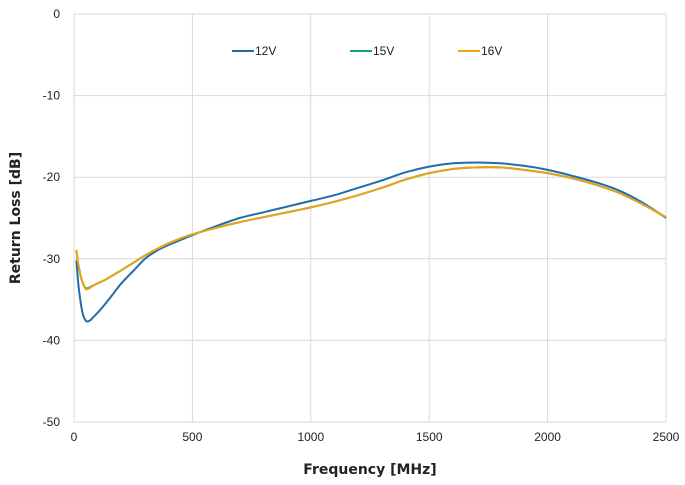 The height and width of the screenshot is (485, 685). Describe the element at coordinates (56, 14) in the screenshot. I see `y-tick-label: 0` at that location.